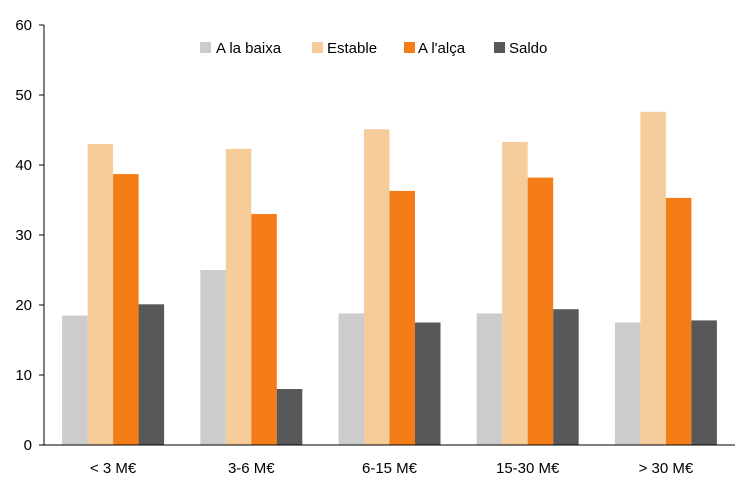 This screenshot has width=739, height=477. I want to click on y-tick-label: 20, so click(23, 305).